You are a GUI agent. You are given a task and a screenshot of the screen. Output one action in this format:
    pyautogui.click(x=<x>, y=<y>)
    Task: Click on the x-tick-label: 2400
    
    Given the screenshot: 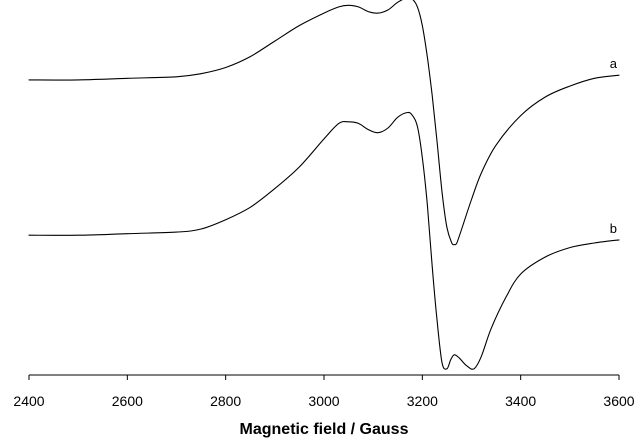 What is the action you would take?
    pyautogui.click(x=28, y=401)
    